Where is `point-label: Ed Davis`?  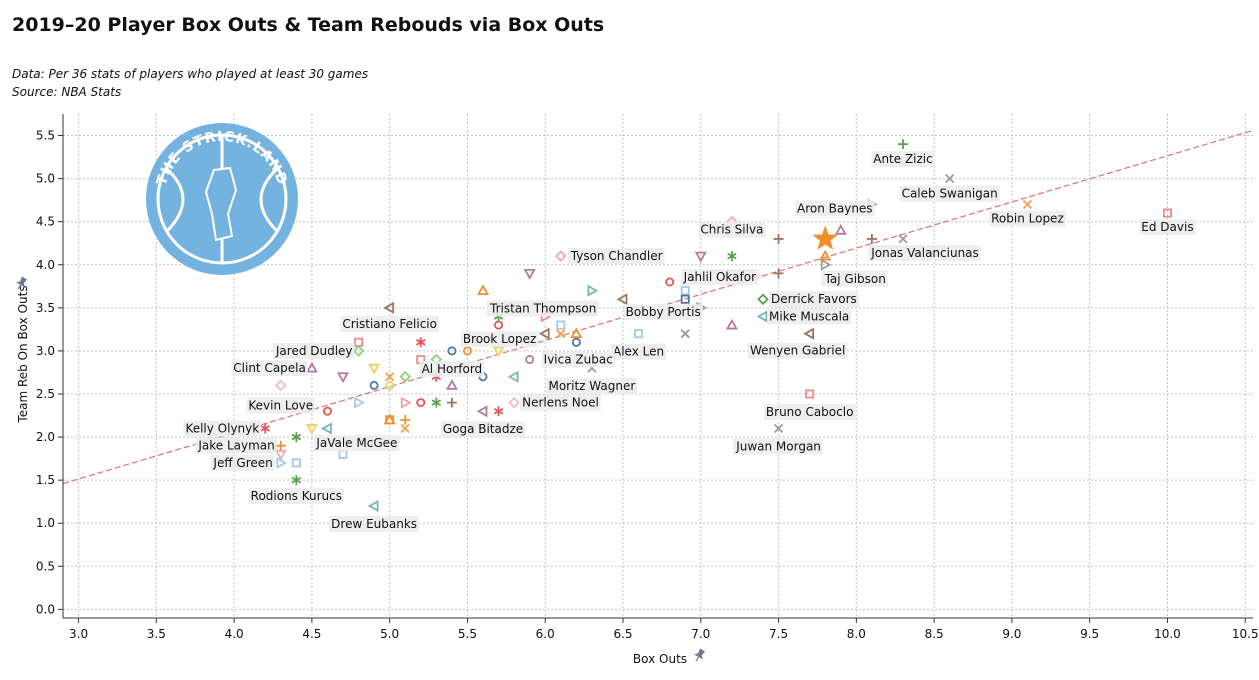
point-label: Ed Davis is located at coordinates (1167, 227).